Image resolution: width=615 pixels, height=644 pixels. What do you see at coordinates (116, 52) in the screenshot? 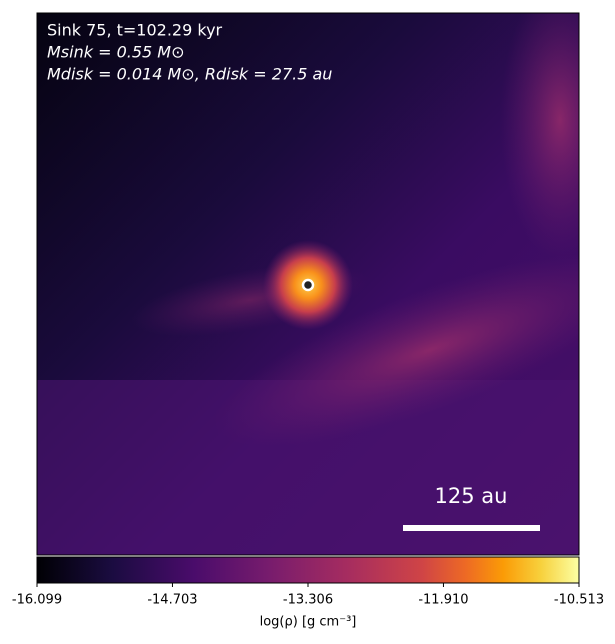
I see `annotation: Msink = 0.55 M⊙` at bounding box center [116, 52].